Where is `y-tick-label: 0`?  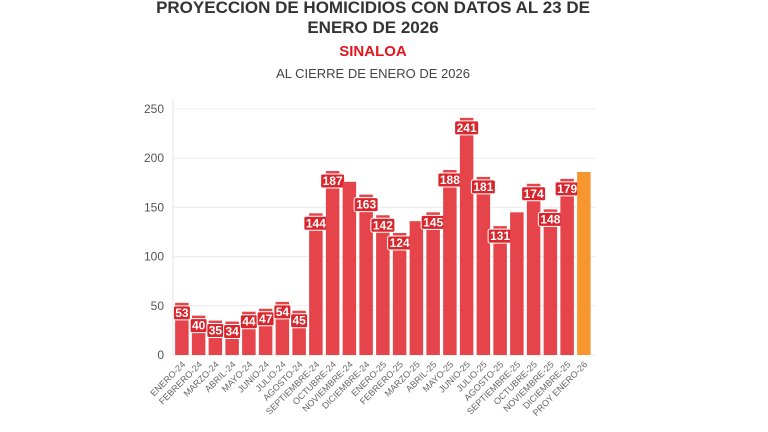 y-tick-label: 0 is located at coordinates (160, 355).